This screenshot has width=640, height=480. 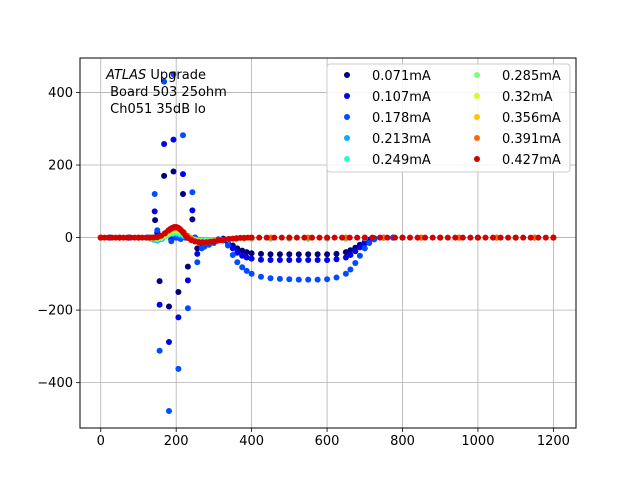 I want to click on legend-label: 0.391mA, so click(x=531, y=139).